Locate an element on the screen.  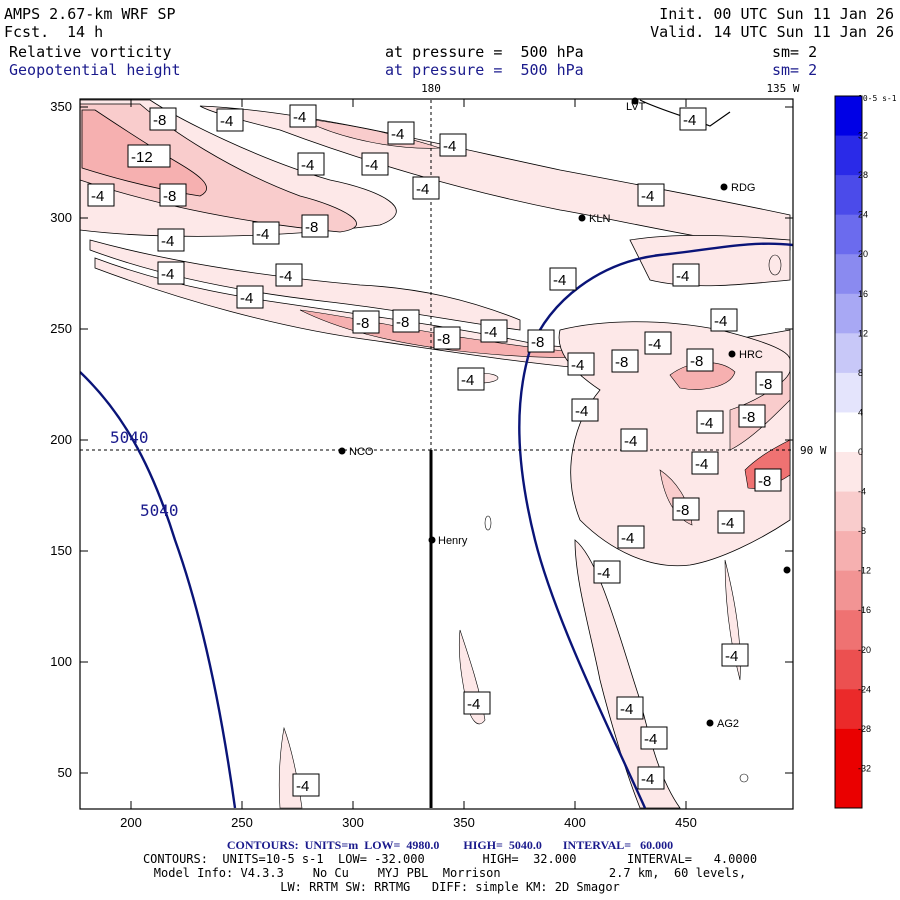
y-tick-label: 50 is located at coordinates (65, 772).